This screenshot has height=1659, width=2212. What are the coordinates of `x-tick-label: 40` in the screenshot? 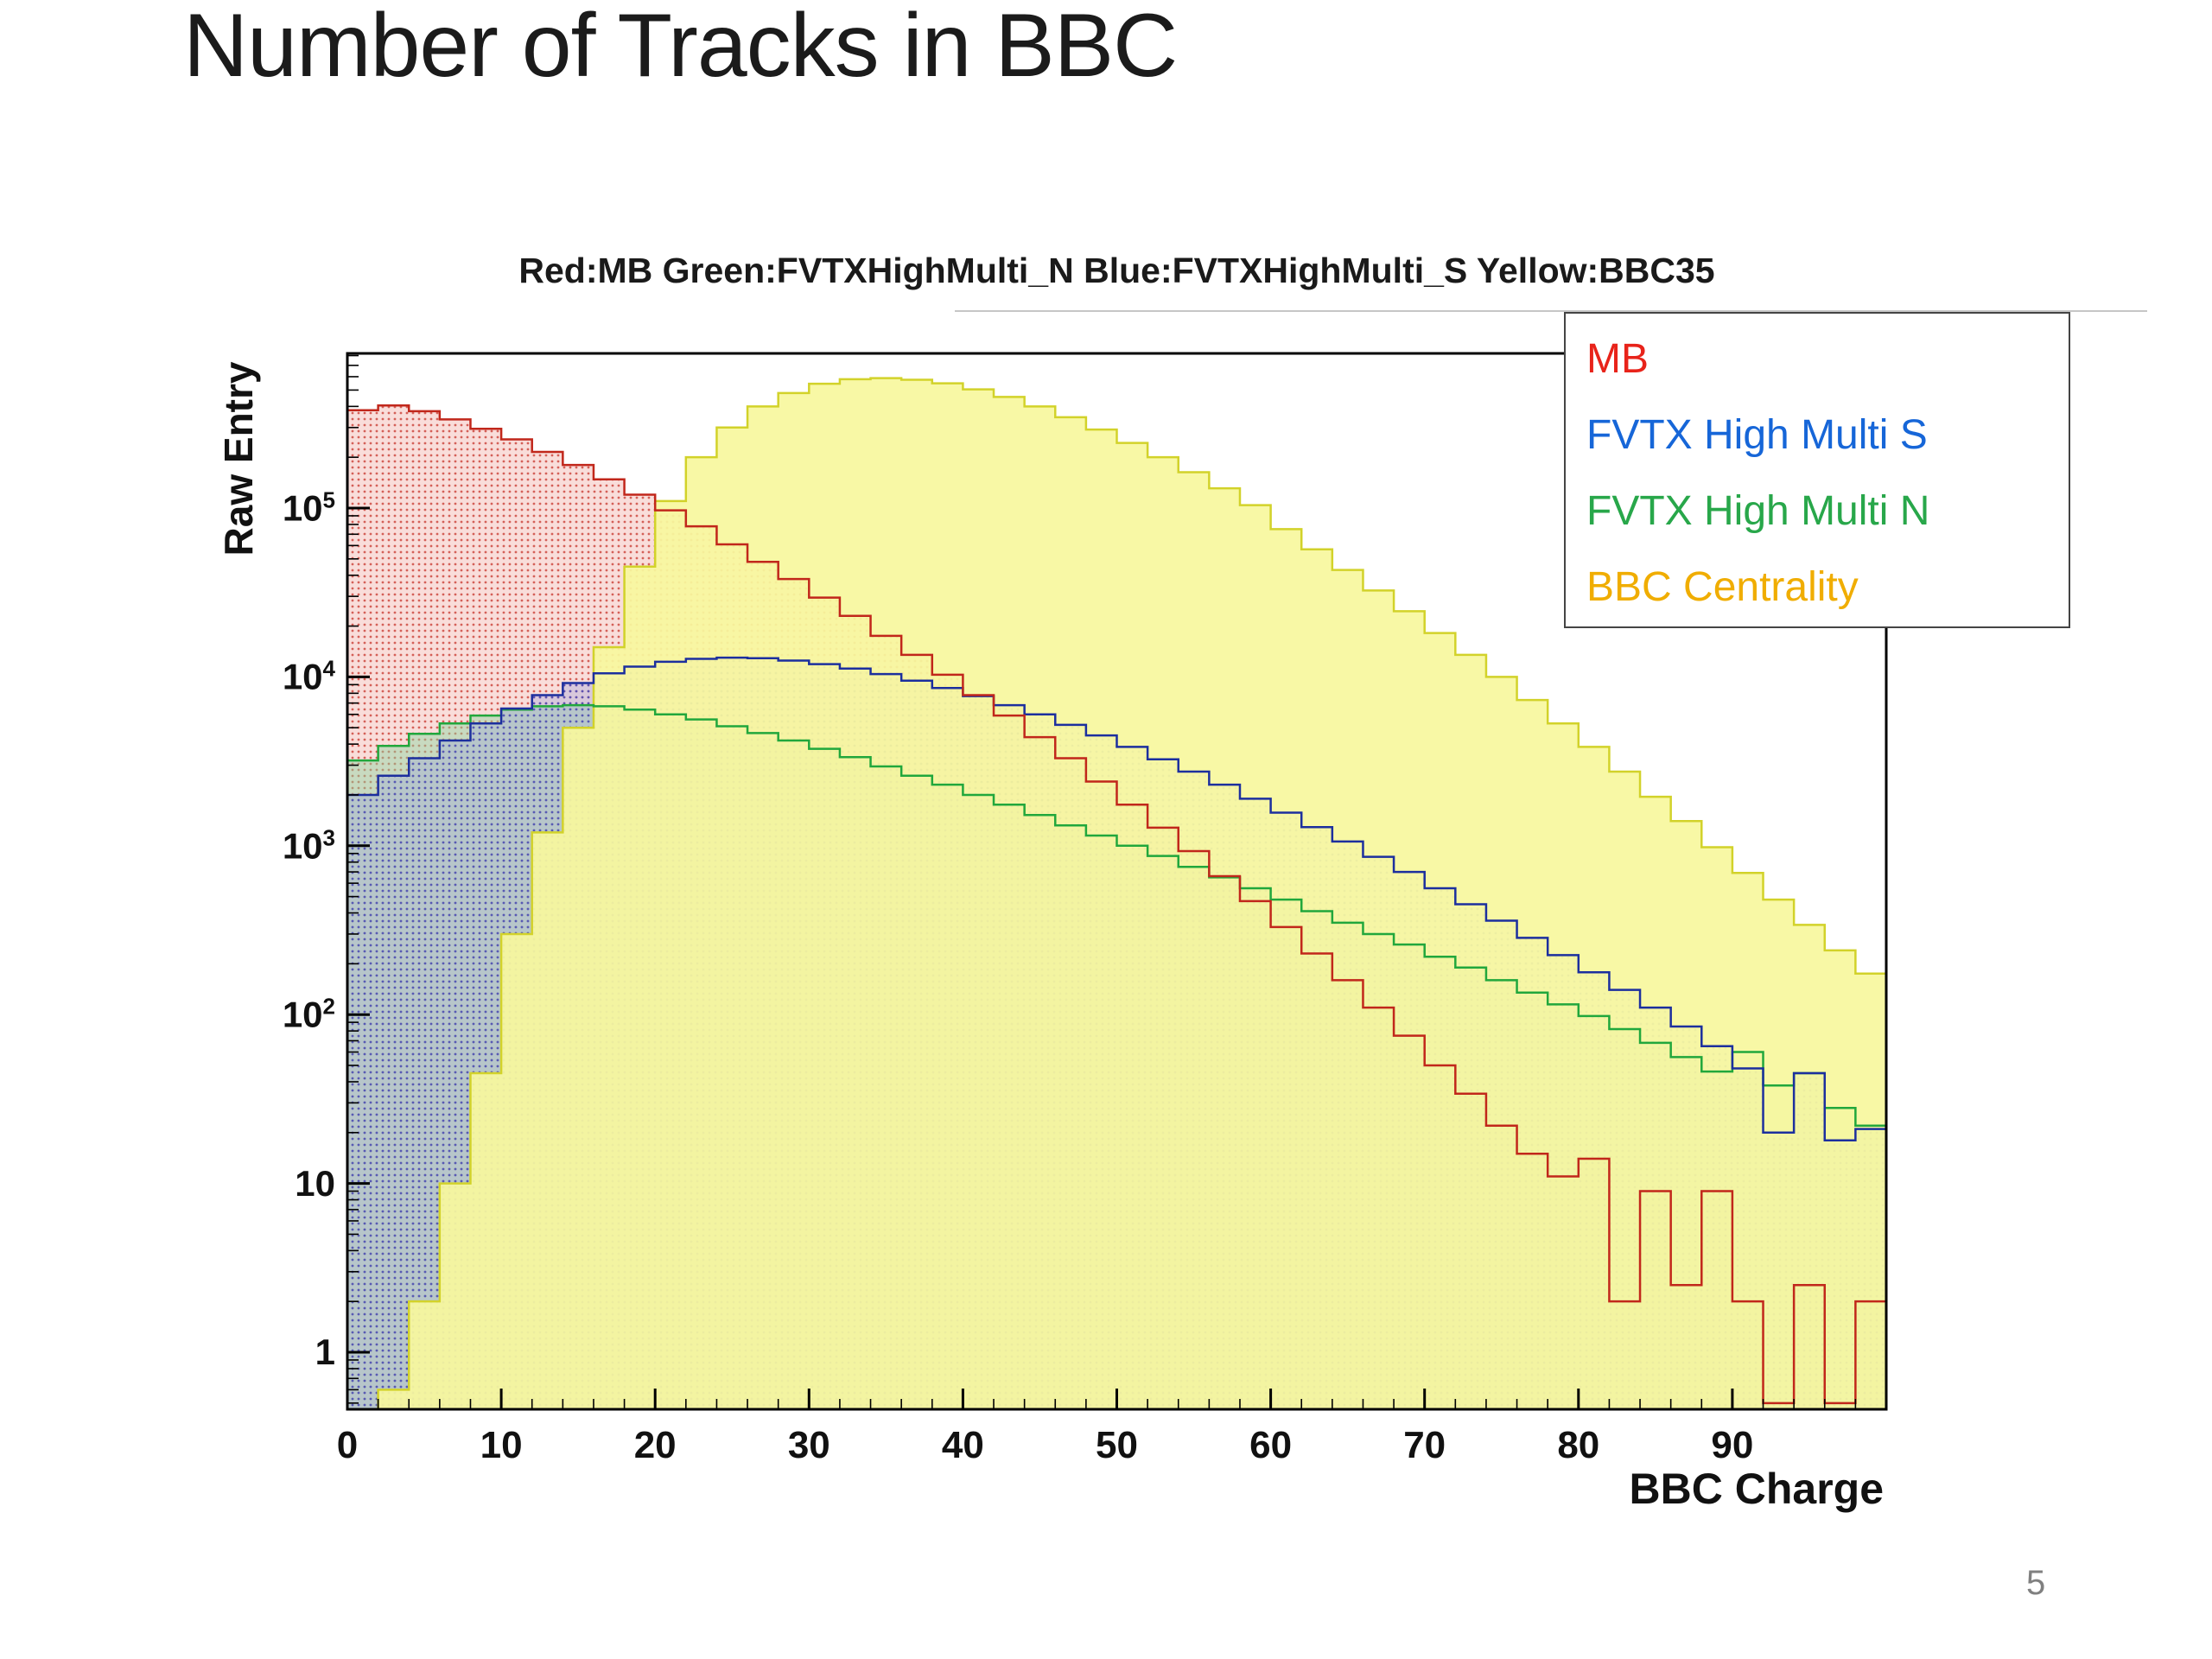 It's located at (963, 1445).